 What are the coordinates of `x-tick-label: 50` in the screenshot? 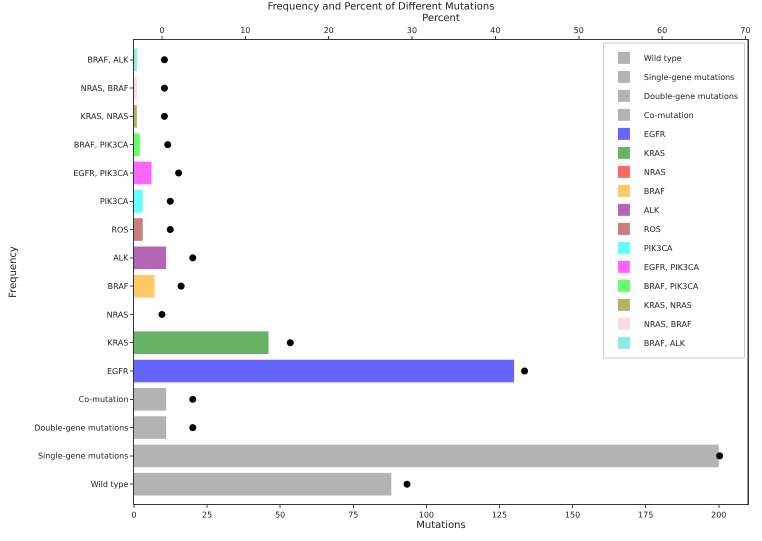 It's located at (280, 515).